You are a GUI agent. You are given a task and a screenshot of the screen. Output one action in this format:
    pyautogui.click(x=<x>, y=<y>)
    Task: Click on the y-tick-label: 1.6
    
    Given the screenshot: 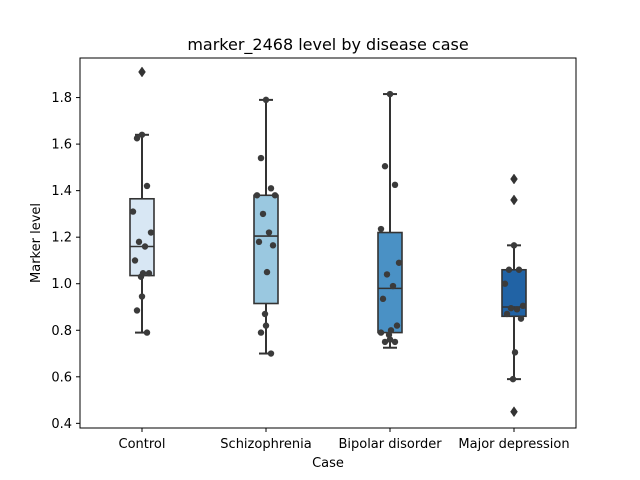 What is the action you would take?
    pyautogui.click(x=61, y=145)
    